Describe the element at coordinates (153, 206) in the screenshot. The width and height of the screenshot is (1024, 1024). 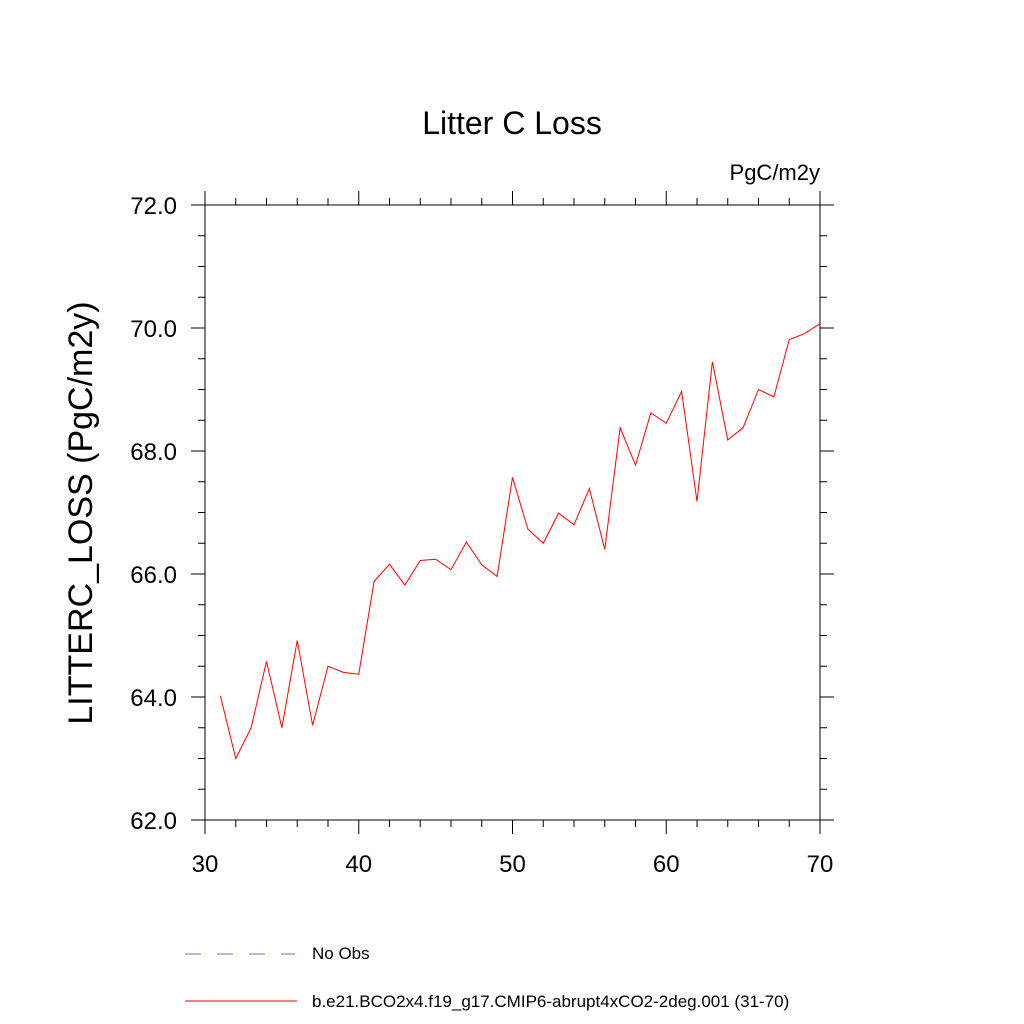
I see `y-tick-label: 72.0` at that location.